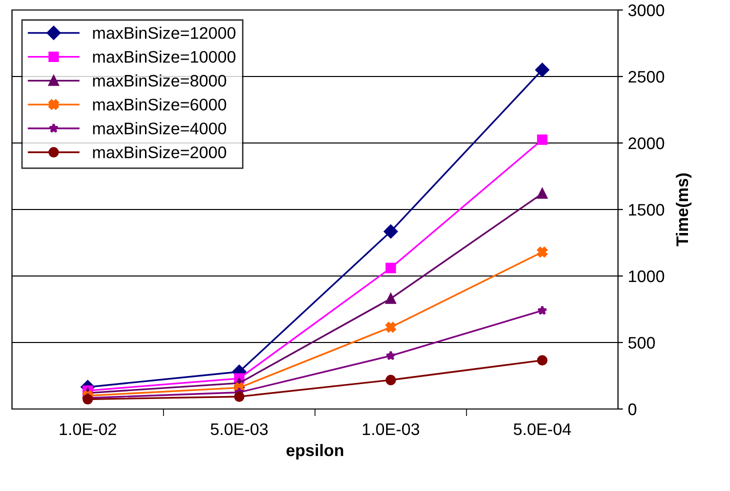 The image size is (730, 491). I want to click on legend-label: maxBinSize=6000, so click(159, 104).